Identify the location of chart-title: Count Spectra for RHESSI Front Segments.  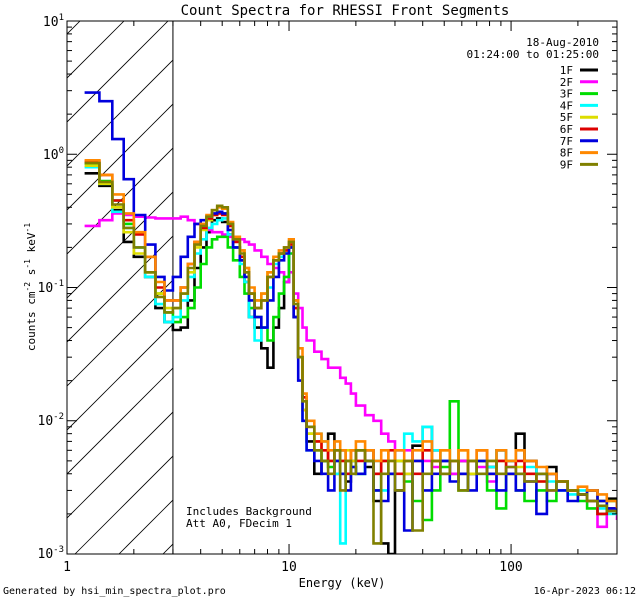
(345, 11).